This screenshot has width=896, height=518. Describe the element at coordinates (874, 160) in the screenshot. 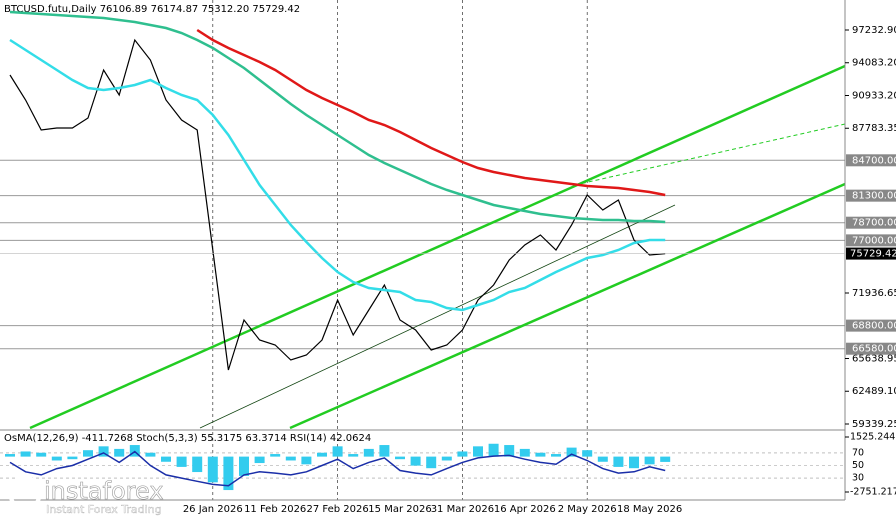

I see `level-label: 84700.00` at that location.